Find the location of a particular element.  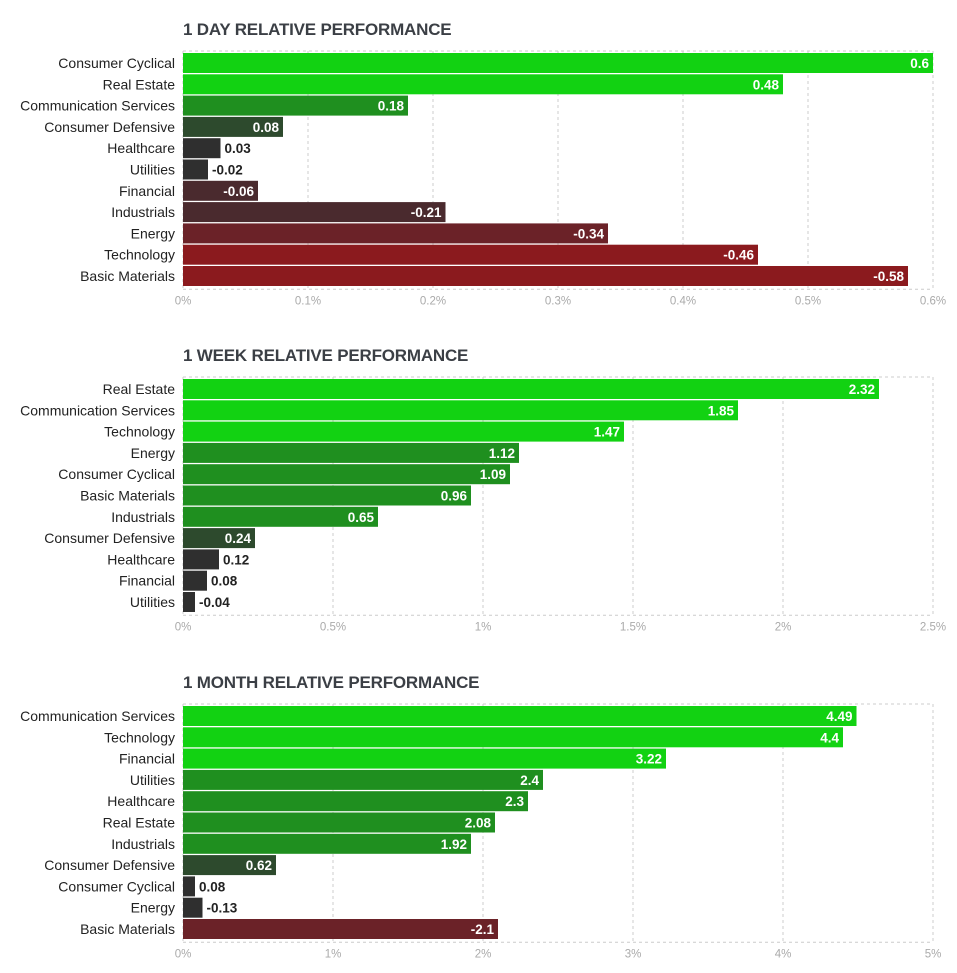

tick-label: 2.5% is located at coordinates (933, 627).